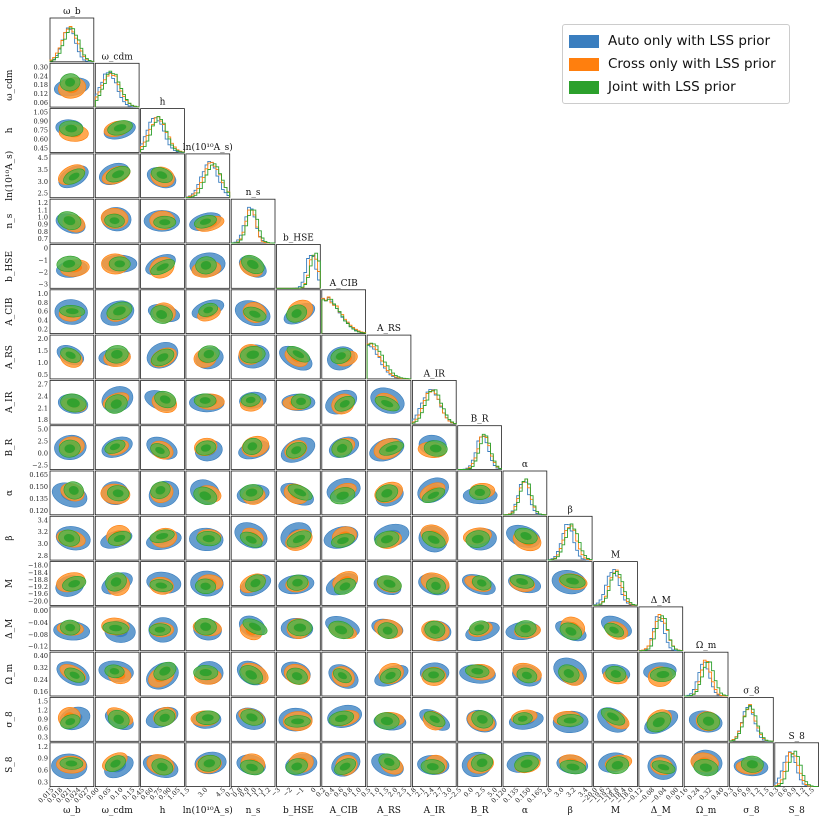  I want to click on ylabel-13: Δ_M, so click(10, 629).